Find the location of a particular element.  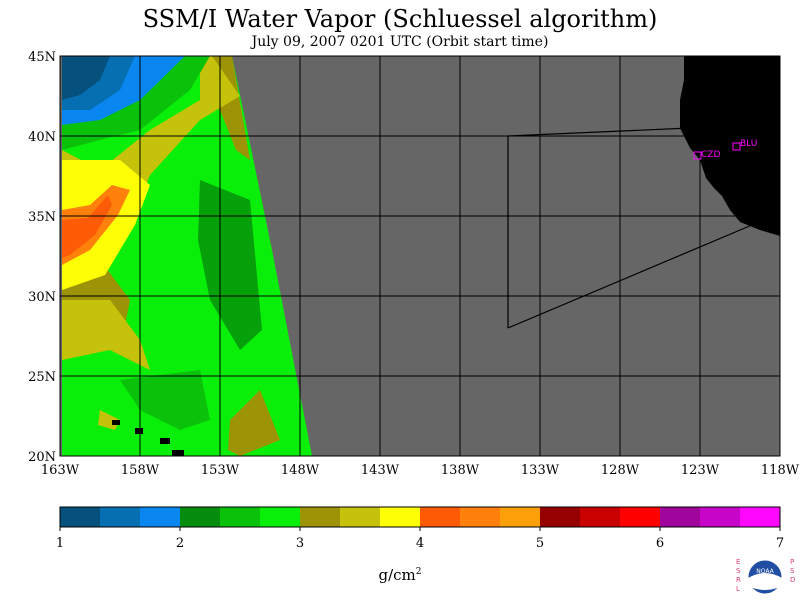

units-label: g/cm2 is located at coordinates (400, 575).